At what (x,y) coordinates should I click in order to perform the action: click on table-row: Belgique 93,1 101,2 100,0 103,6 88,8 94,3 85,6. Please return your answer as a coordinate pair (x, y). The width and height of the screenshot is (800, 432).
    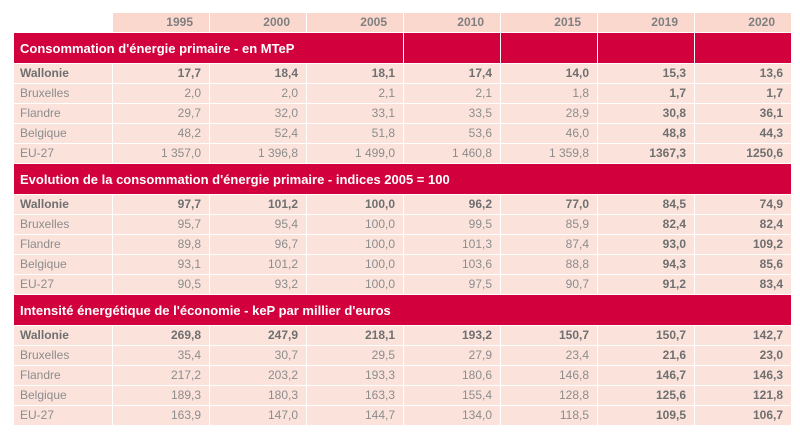
    Looking at the image, I should click on (402, 264).